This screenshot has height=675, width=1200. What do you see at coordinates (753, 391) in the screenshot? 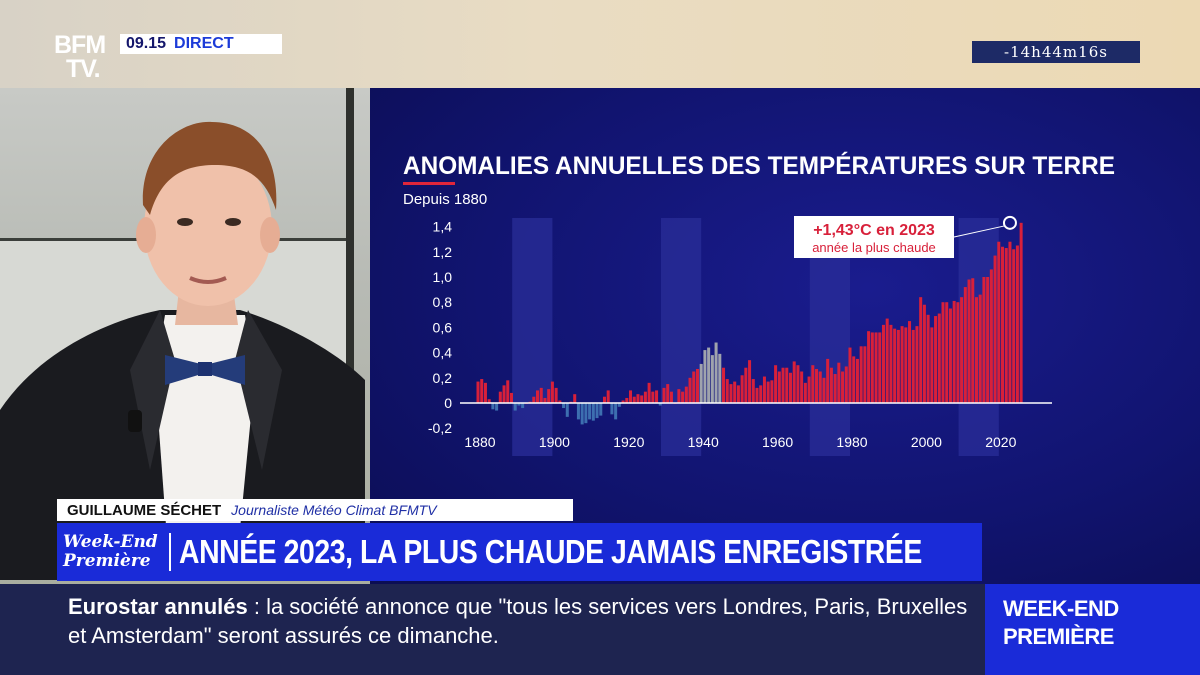
I see `bar-year-1954` at bounding box center [753, 391].